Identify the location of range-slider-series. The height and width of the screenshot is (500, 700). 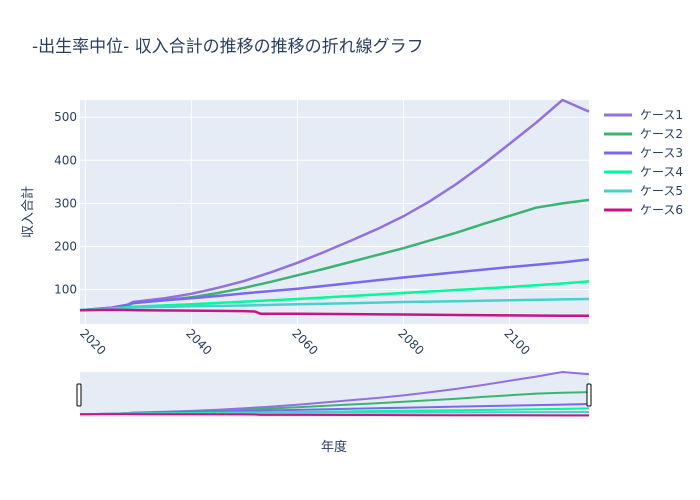
(334, 394).